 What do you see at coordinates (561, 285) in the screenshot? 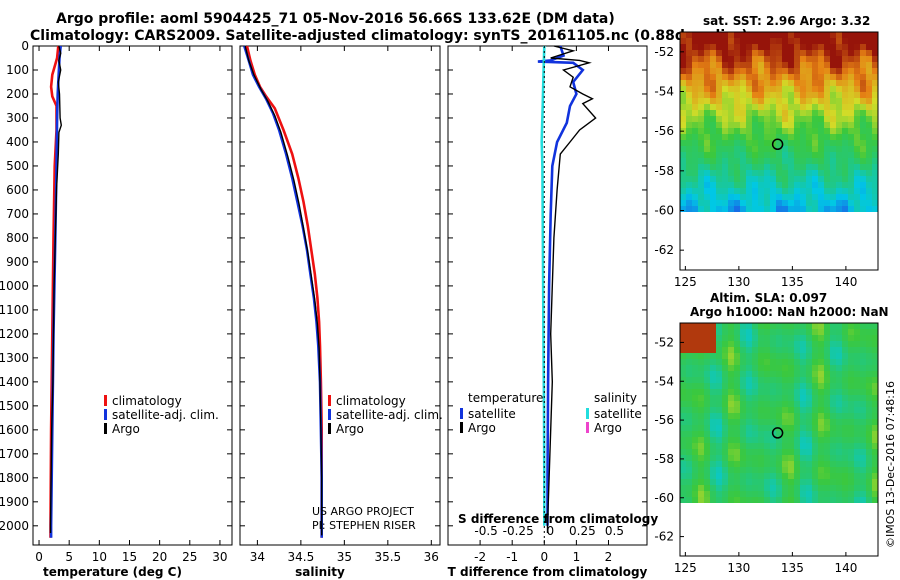
I see `difference-series-t-satellite` at bounding box center [561, 285].